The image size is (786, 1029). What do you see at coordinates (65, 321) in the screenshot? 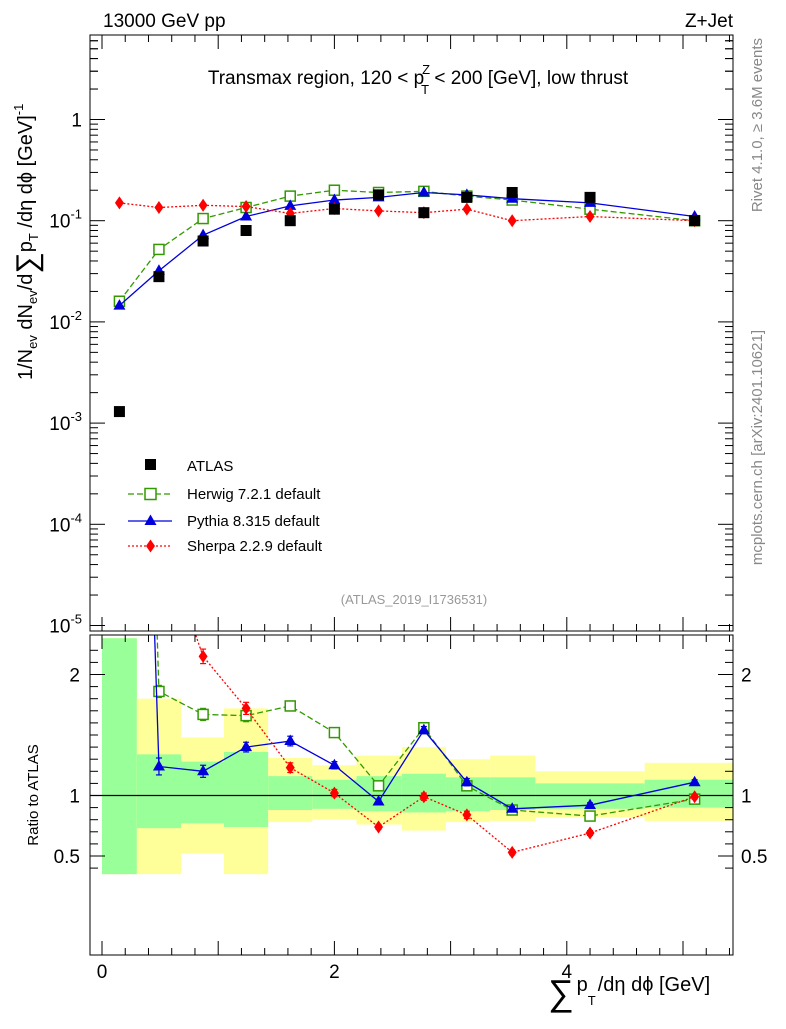
I see `y-tick-label: 10⁻²` at bounding box center [65, 321].